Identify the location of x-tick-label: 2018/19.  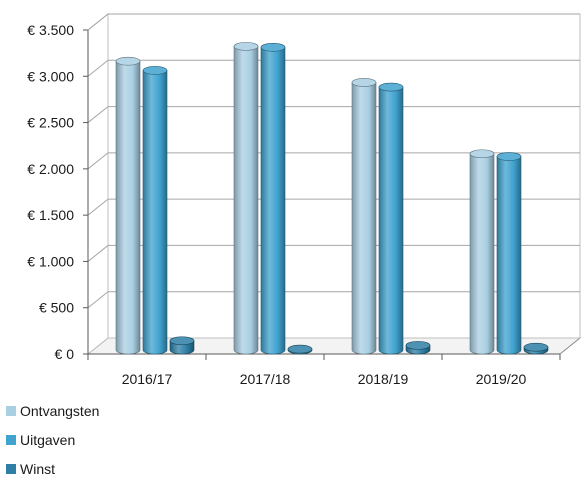
(383, 379).